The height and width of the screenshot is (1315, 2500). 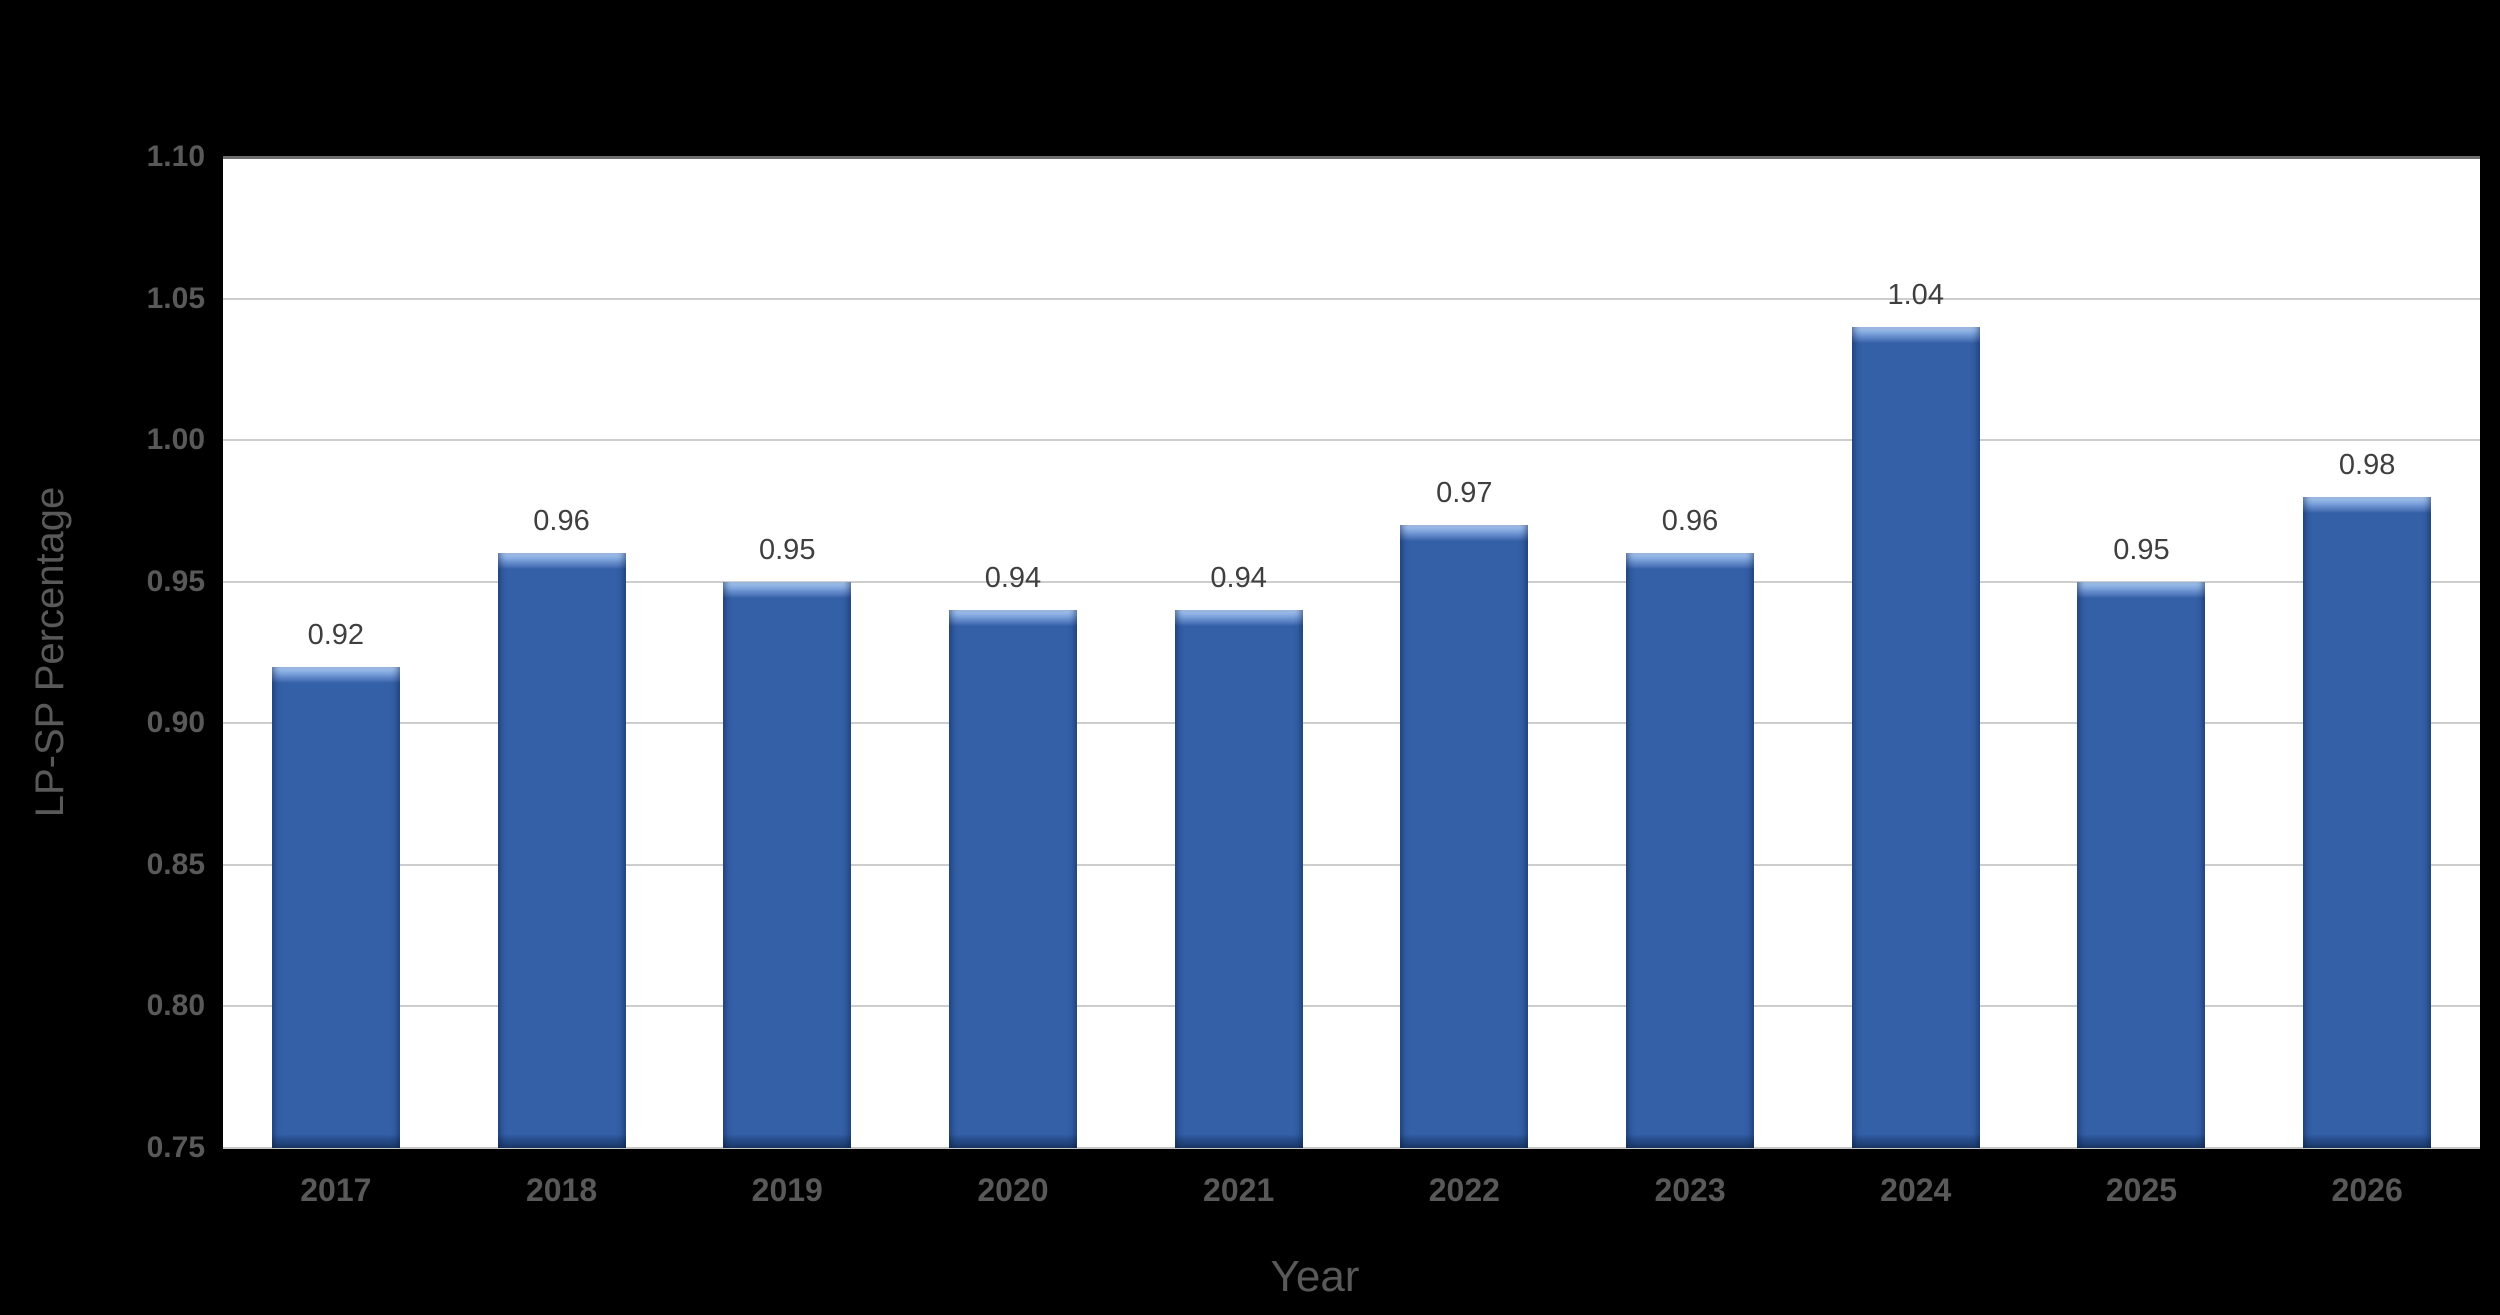 What do you see at coordinates (175, 440) in the screenshot?
I see `y-tick-label: 1.00` at bounding box center [175, 440].